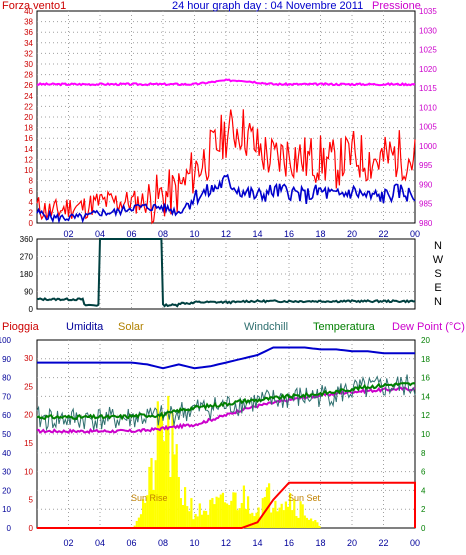 The width and height of the screenshot is (466, 555). Describe the element at coordinates (423, 453) in the screenshot. I see `temperature-tick-label: 8` at that location.